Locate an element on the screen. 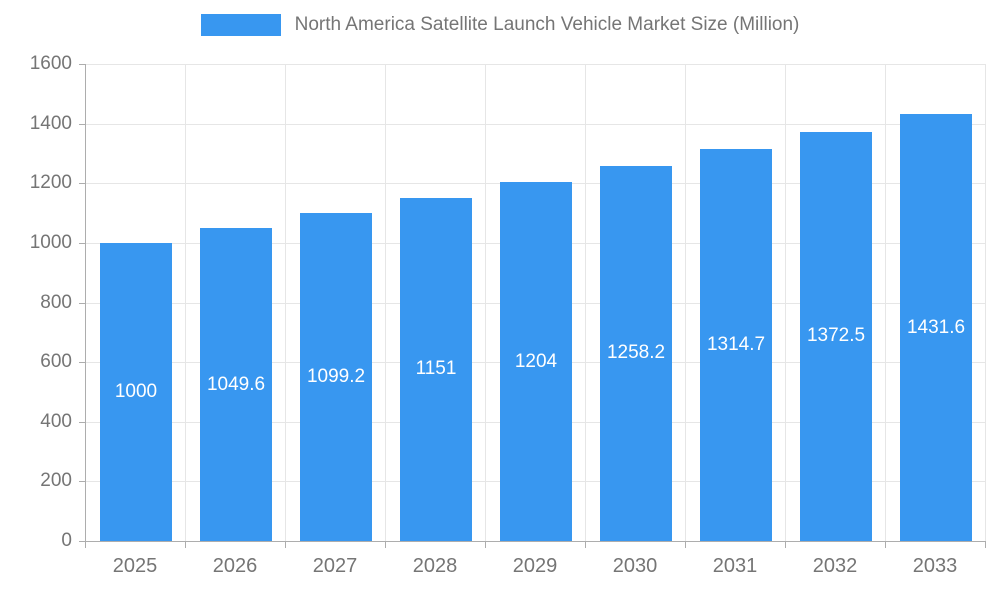 This screenshot has height=600, width=1000. y-axis-tick-label: 800 is located at coordinates (56, 302).